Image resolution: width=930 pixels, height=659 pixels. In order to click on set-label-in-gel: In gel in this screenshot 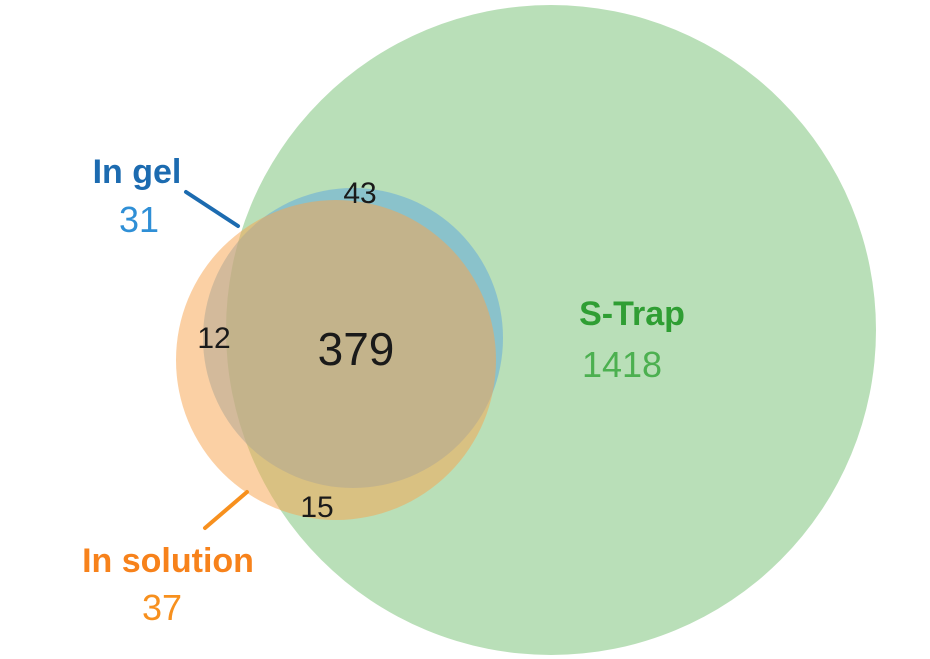, I will do `click(137, 172)`.